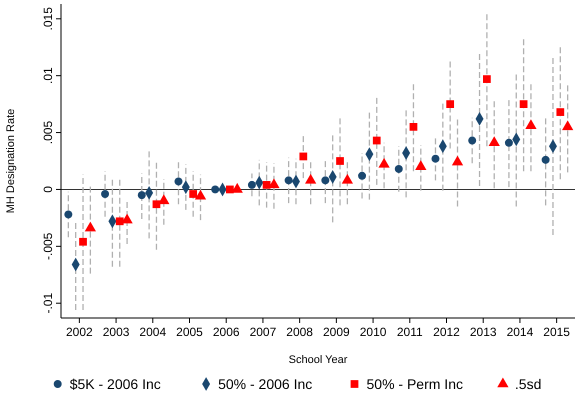 The width and height of the screenshot is (581, 401). I want to click on x-axis-title: School Year, so click(318, 360).